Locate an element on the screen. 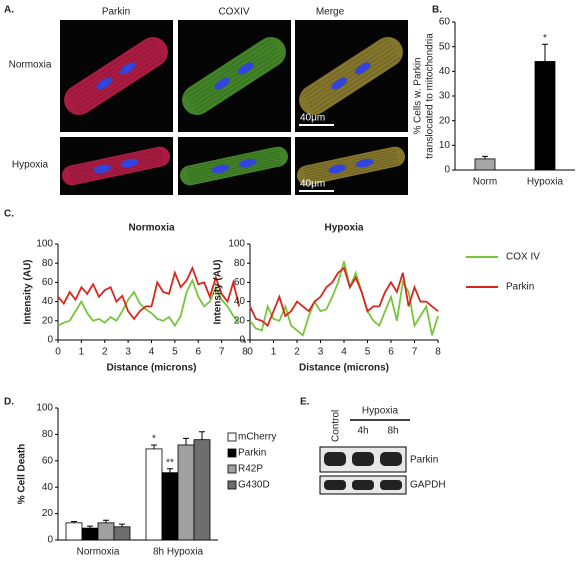  panel-label: E. is located at coordinates (305, 402).